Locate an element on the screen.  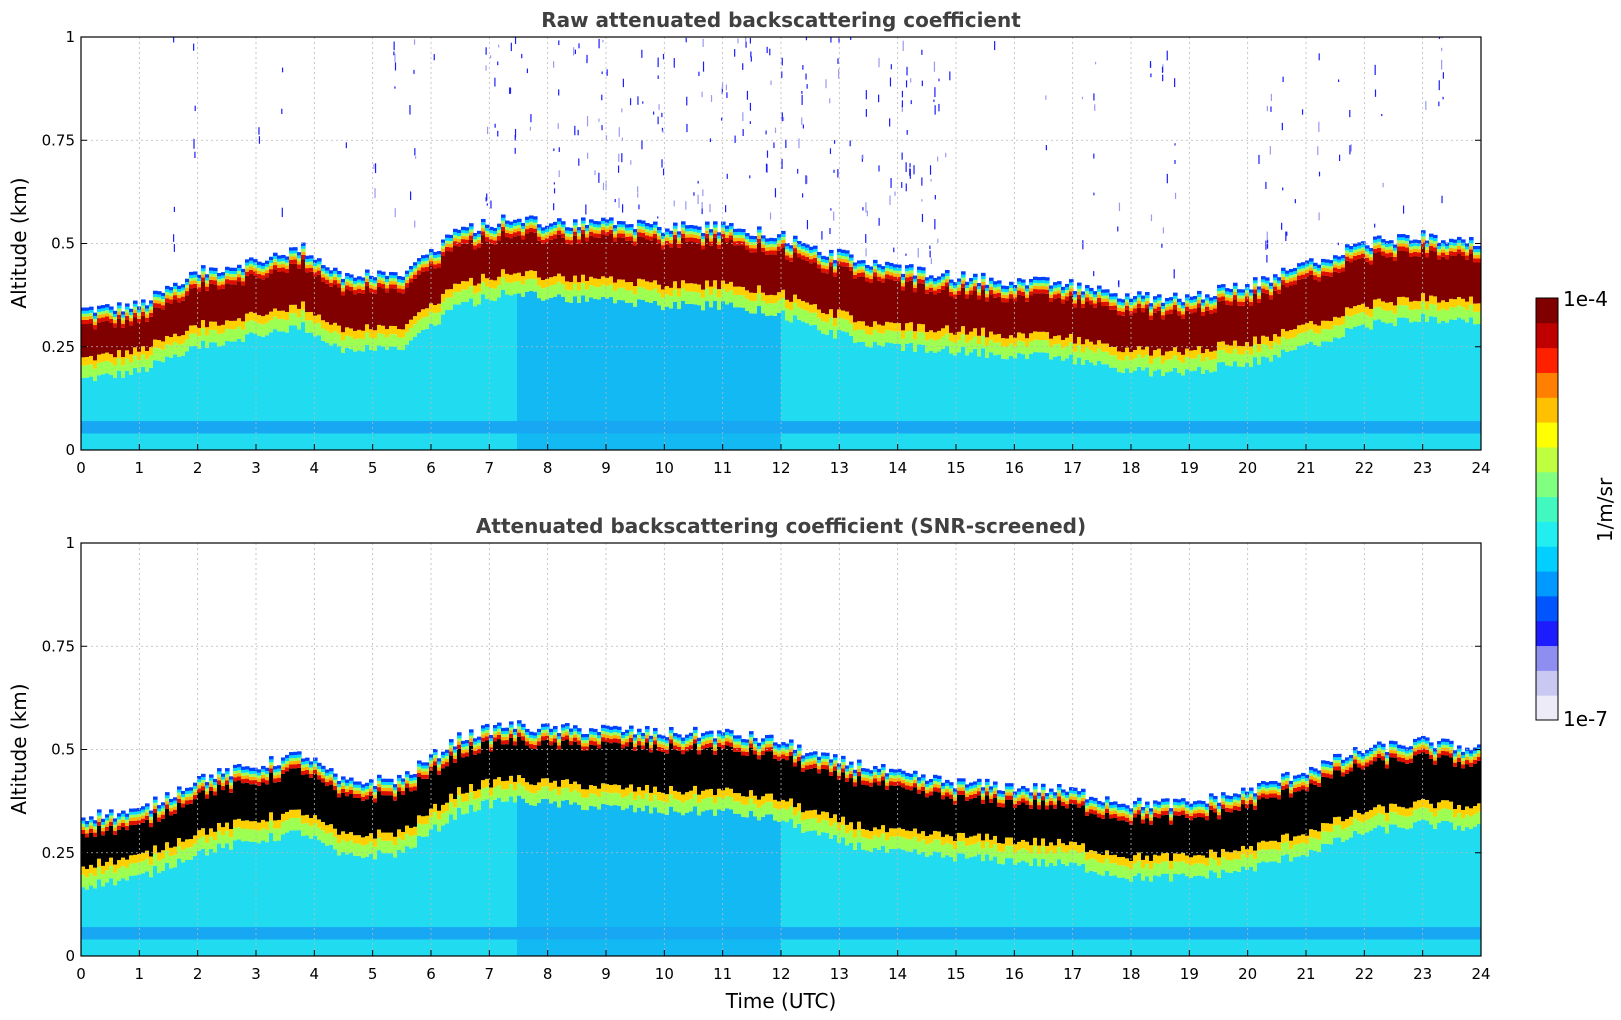
x-tick-label: 19 is located at coordinates (1189, 468).